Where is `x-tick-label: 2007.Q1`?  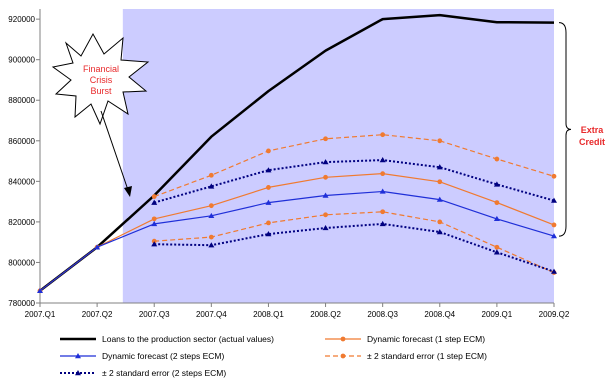 x-tick-label: 2007.Q1 is located at coordinates (40, 314).